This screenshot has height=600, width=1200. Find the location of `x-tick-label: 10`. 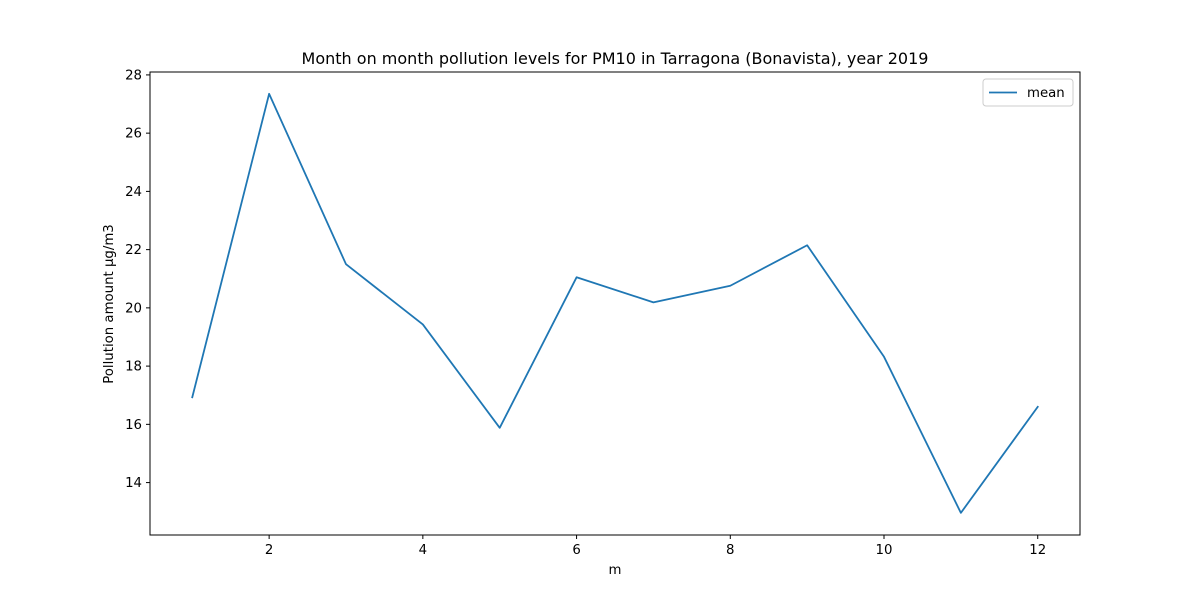

x-tick-label: 10 is located at coordinates (884, 550).